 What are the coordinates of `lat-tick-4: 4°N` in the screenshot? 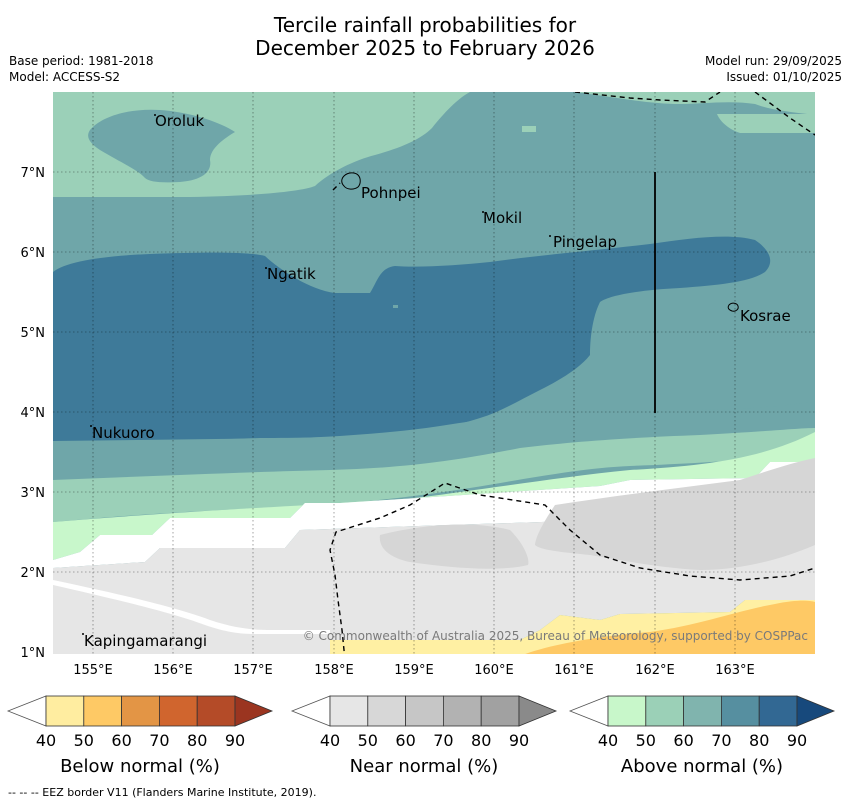 It's located at (33, 413).